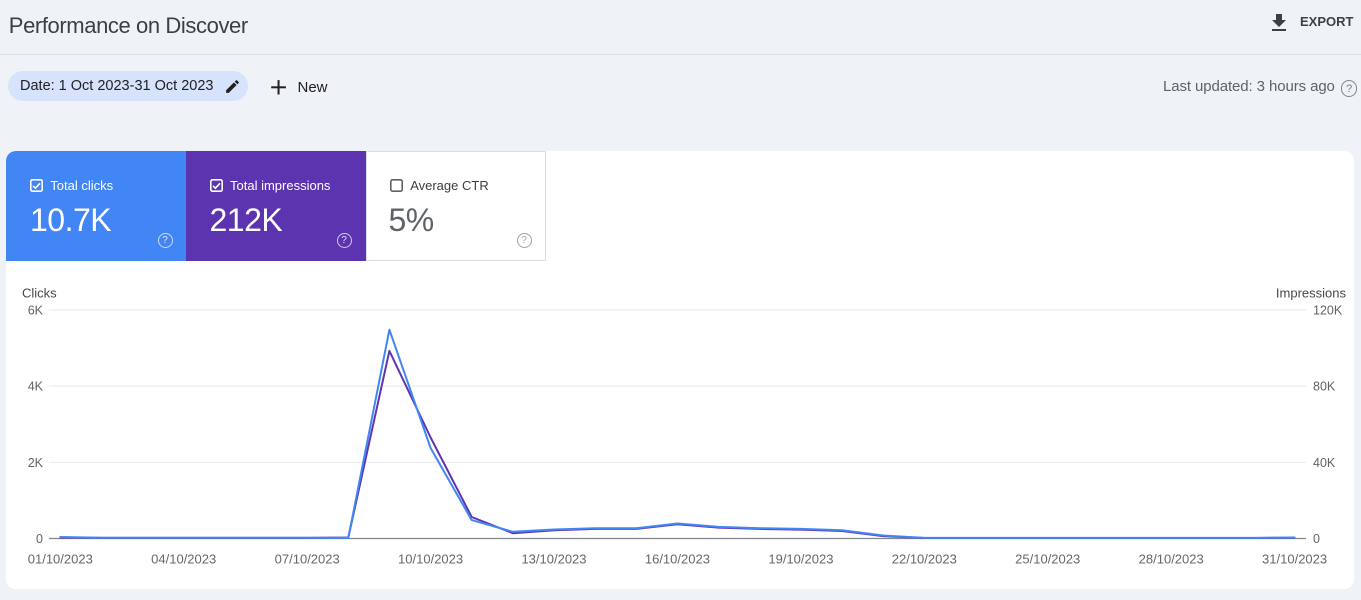 This screenshot has width=1361, height=600. Describe the element at coordinates (677, 559) in the screenshot. I see `svg-text: 16/10/2023` at that location.